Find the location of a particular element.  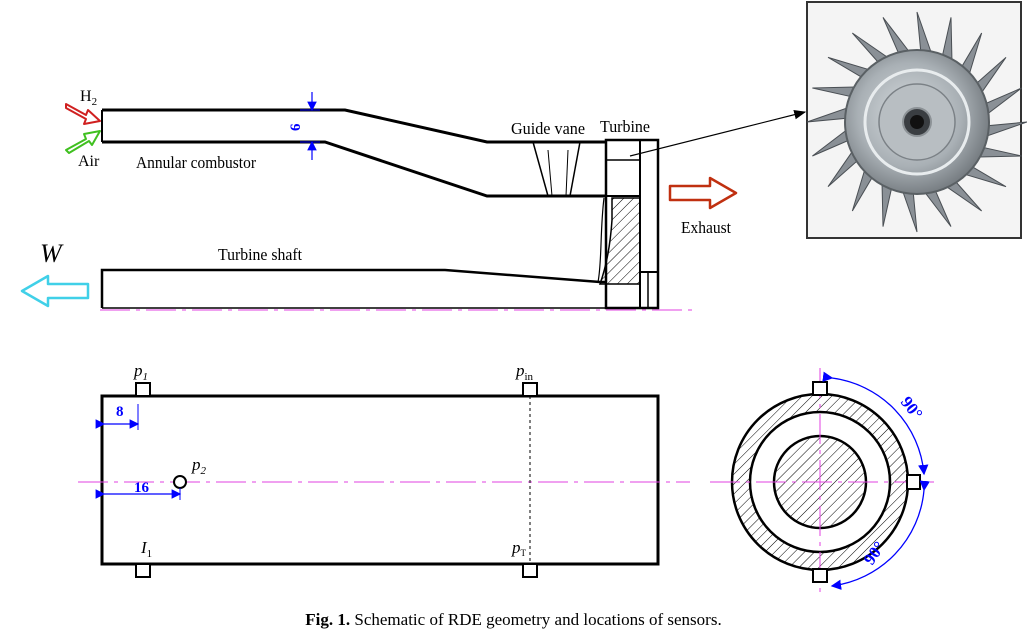

guide-vane-label: Guide vane is located at coordinates (548, 128).